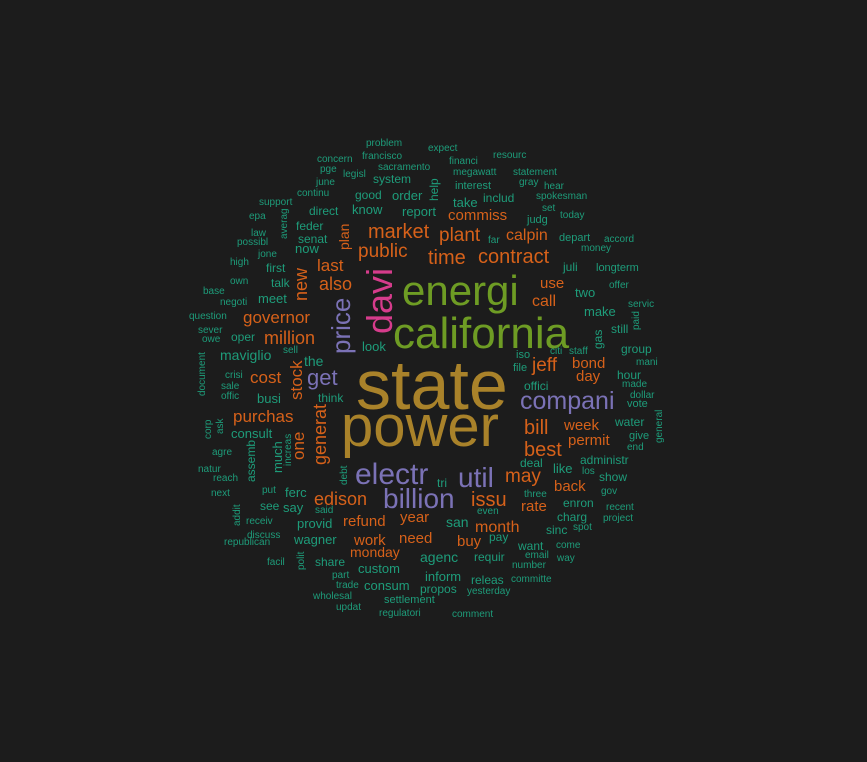 The width and height of the screenshot is (867, 762). Describe the element at coordinates (370, 540) in the screenshot. I see `word-work: work` at that location.